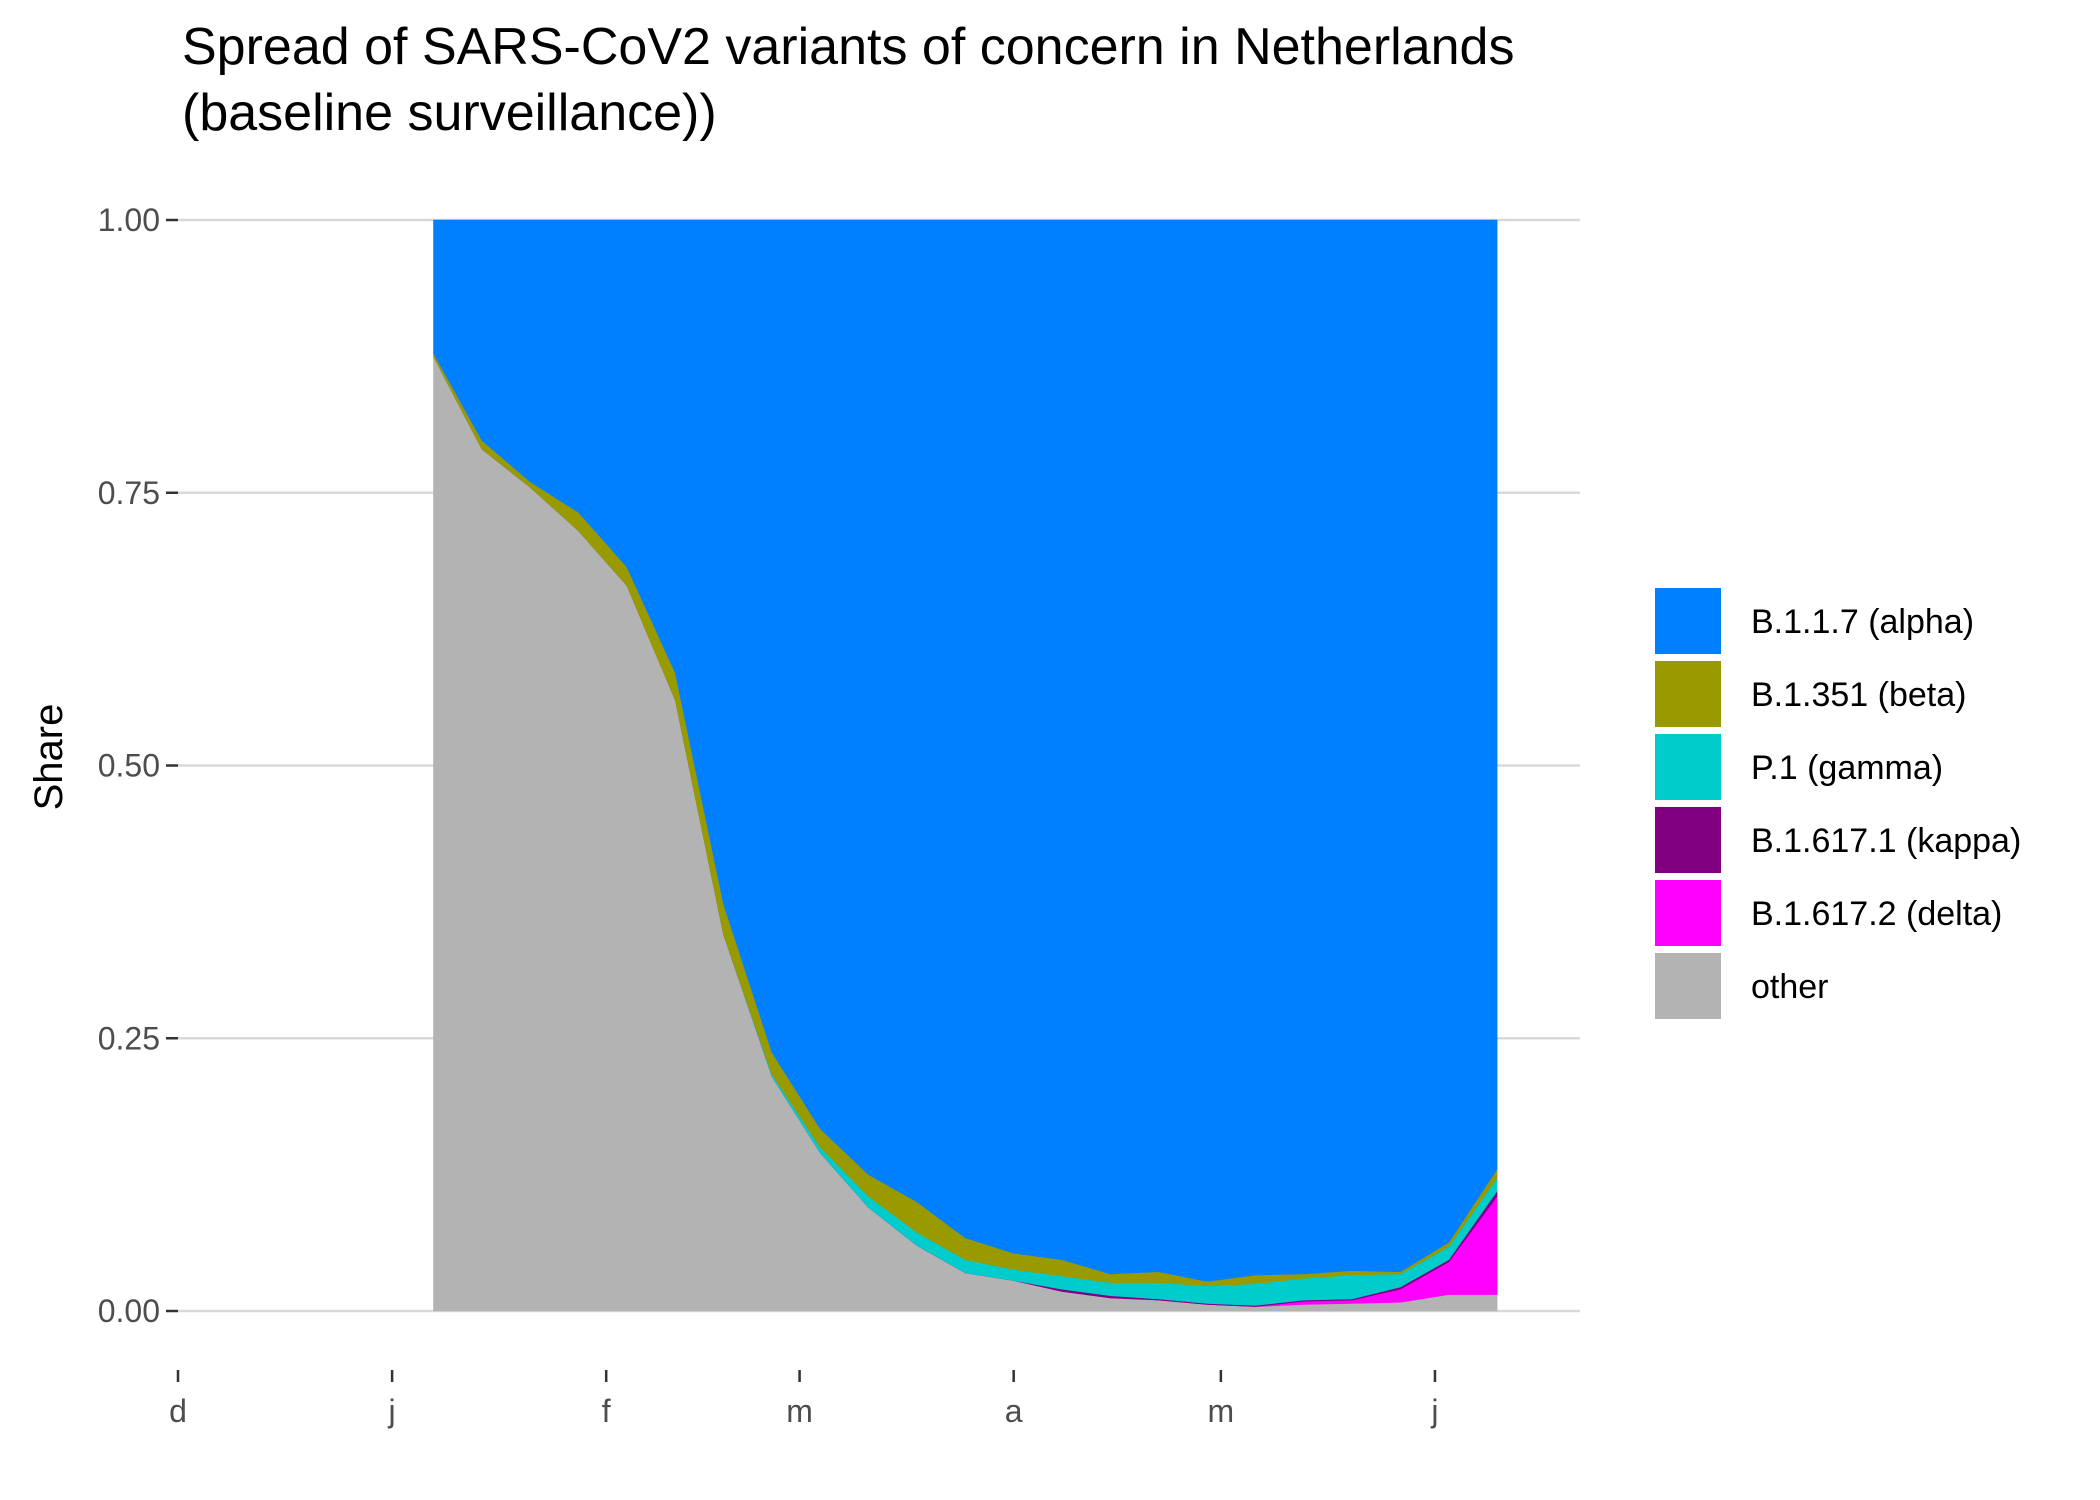  Describe the element at coordinates (129, 766) in the screenshot. I see `y-tick-label: 0.50` at that location.